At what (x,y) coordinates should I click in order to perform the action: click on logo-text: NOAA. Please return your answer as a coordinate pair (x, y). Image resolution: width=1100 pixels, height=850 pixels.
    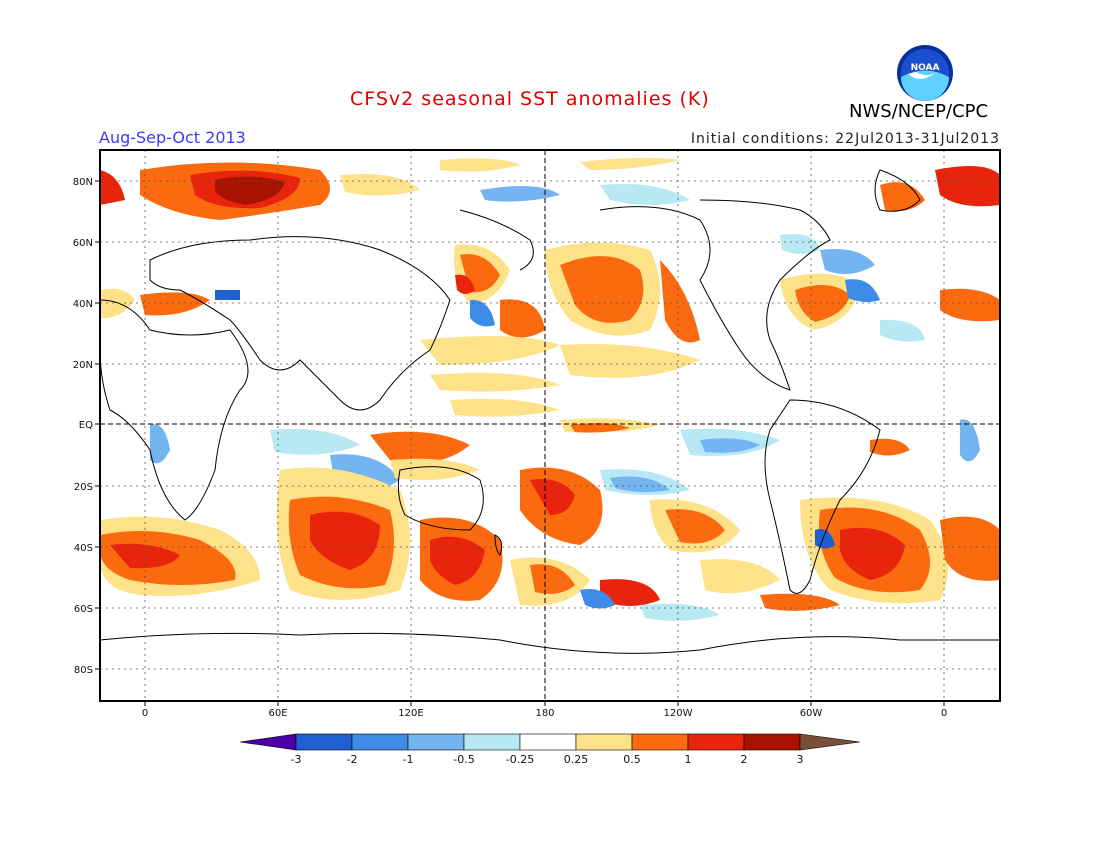
    Looking at the image, I should click on (925, 68).